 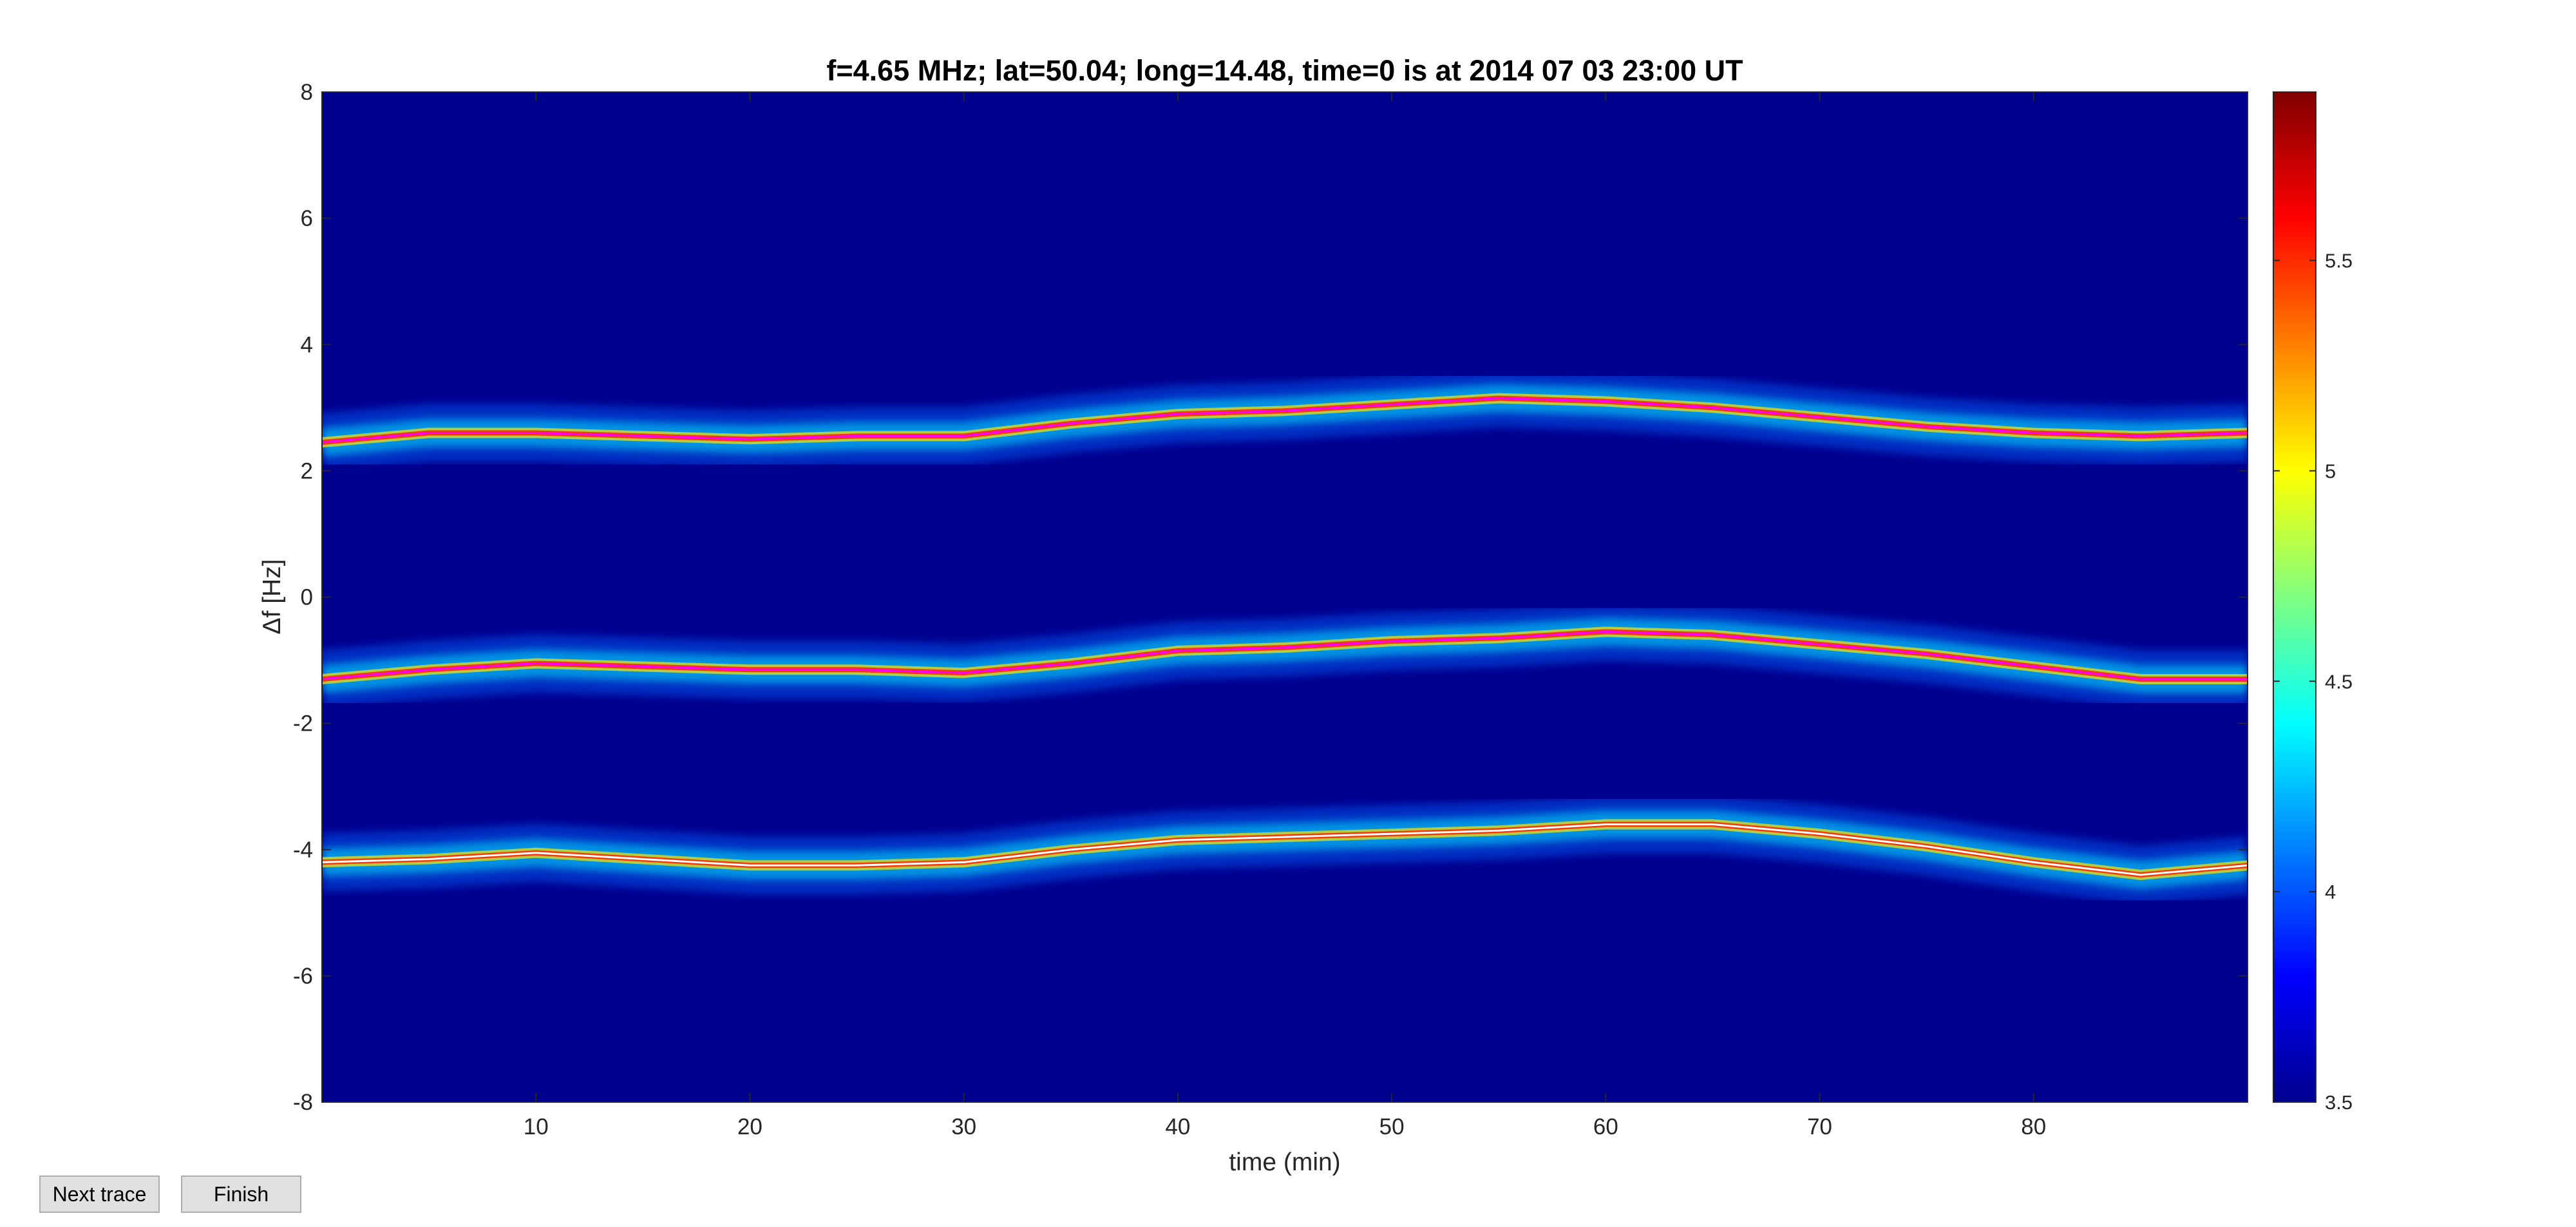 I want to click on x-tick-label: 60, so click(x=1605, y=1126).